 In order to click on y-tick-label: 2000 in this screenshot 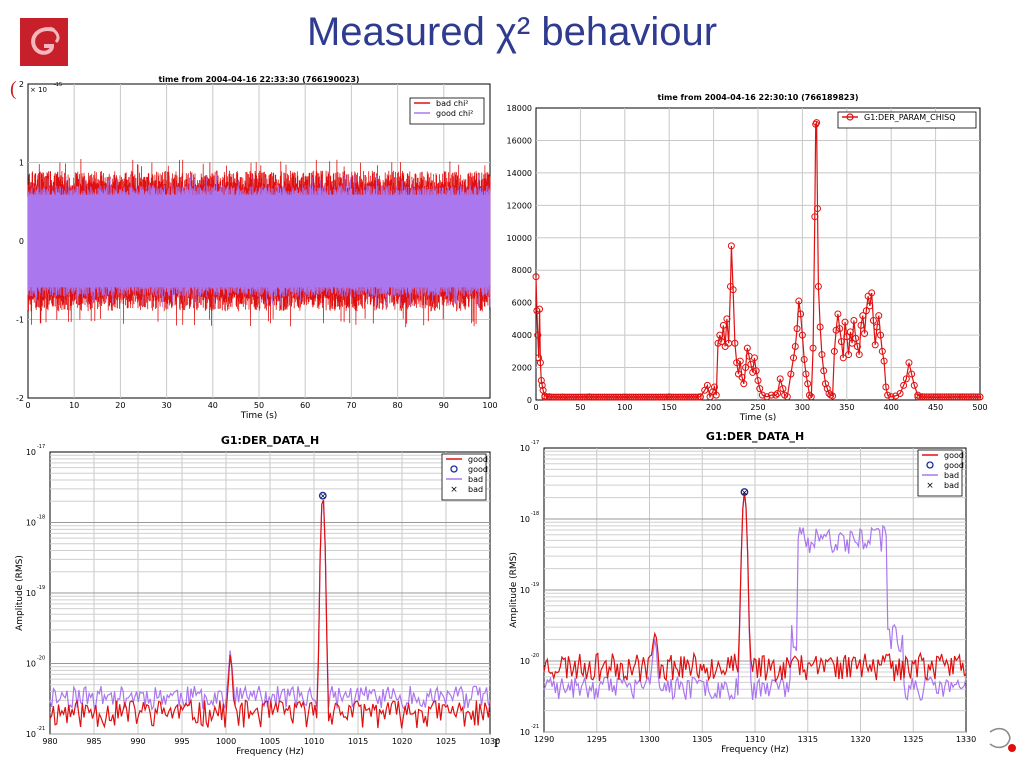, I will do `click(522, 368)`.